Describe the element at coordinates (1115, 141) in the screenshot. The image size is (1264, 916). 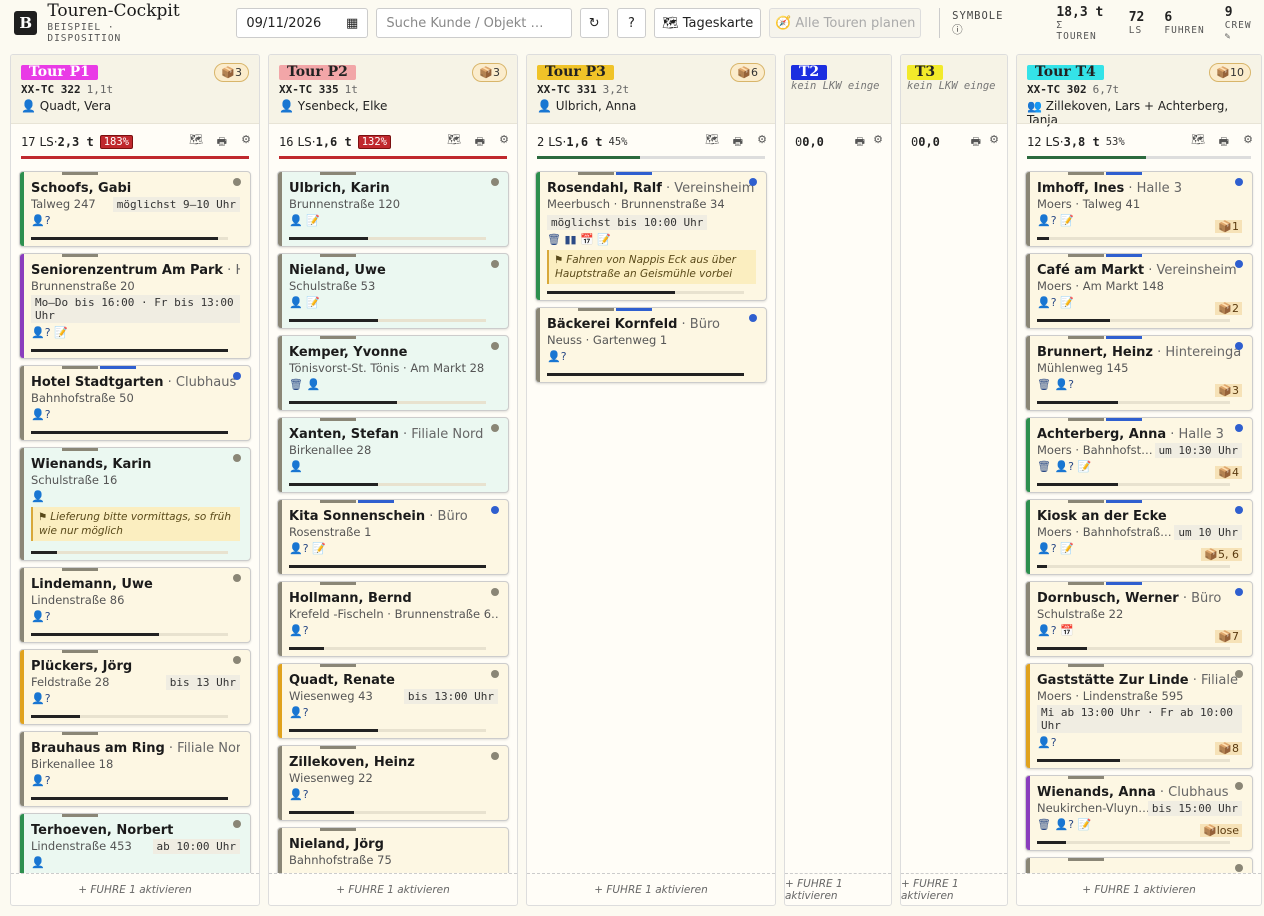
I see `load-percent-badge: 53%` at that location.